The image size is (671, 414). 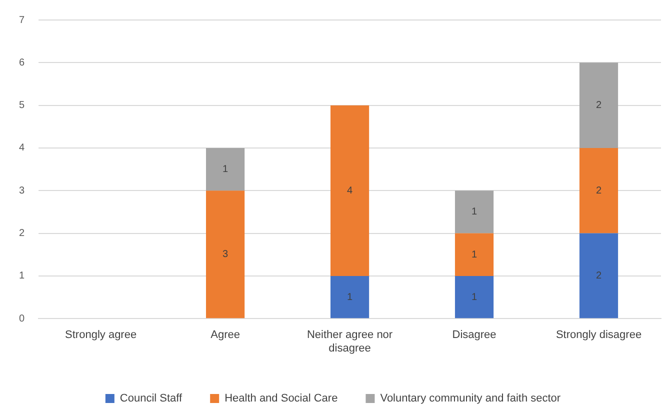 I want to click on y-tick-label: 3, so click(x=22, y=190).